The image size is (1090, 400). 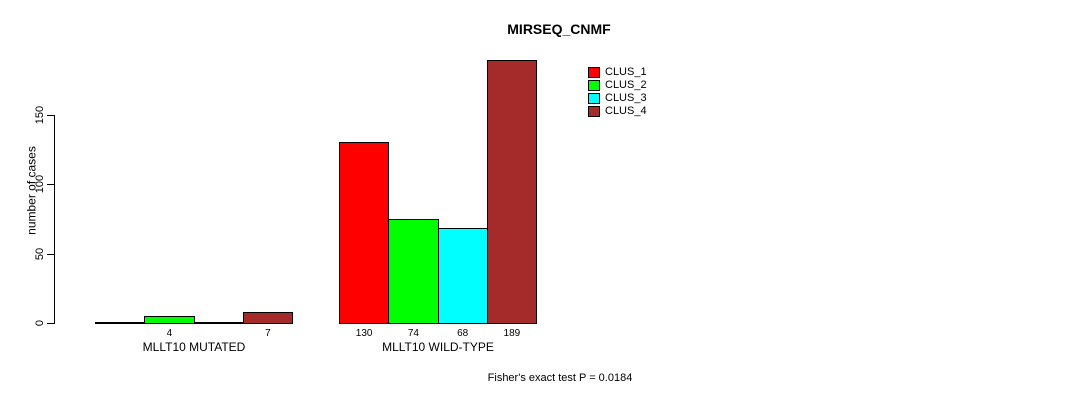 I want to click on y-axis-line, so click(x=54, y=219).